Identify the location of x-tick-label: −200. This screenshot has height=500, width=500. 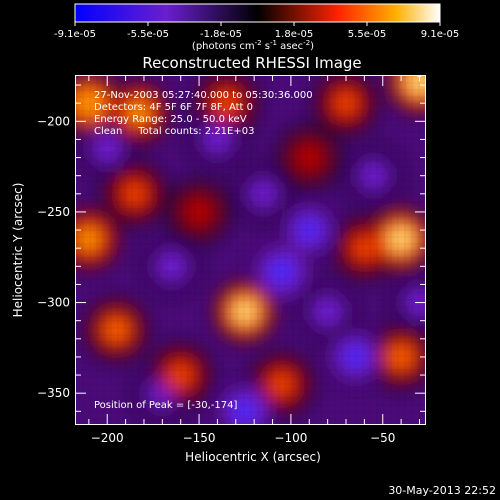
(107, 438).